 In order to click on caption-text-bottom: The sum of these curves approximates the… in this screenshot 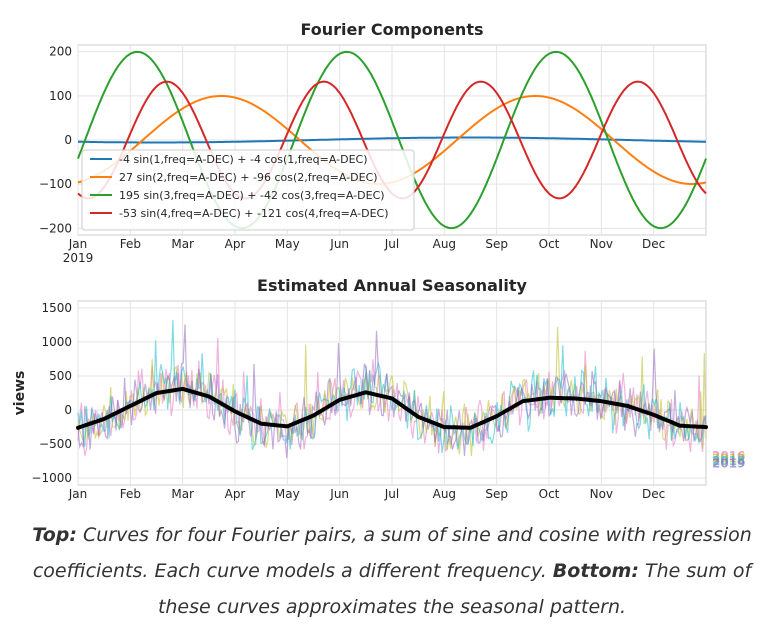, I will do `click(454, 589)`.